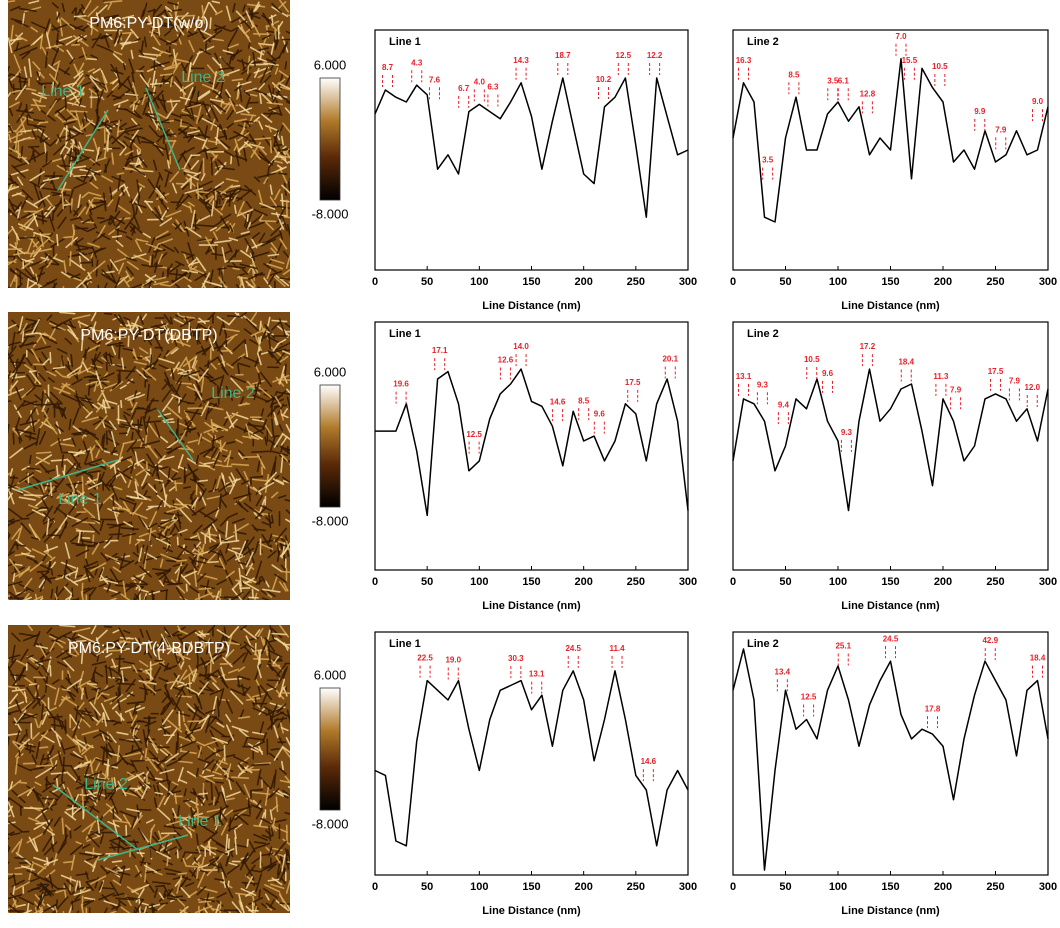 This screenshot has height=928, width=1060. Describe the element at coordinates (425, 658) in the screenshot. I see `annotation: 22.5` at that location.